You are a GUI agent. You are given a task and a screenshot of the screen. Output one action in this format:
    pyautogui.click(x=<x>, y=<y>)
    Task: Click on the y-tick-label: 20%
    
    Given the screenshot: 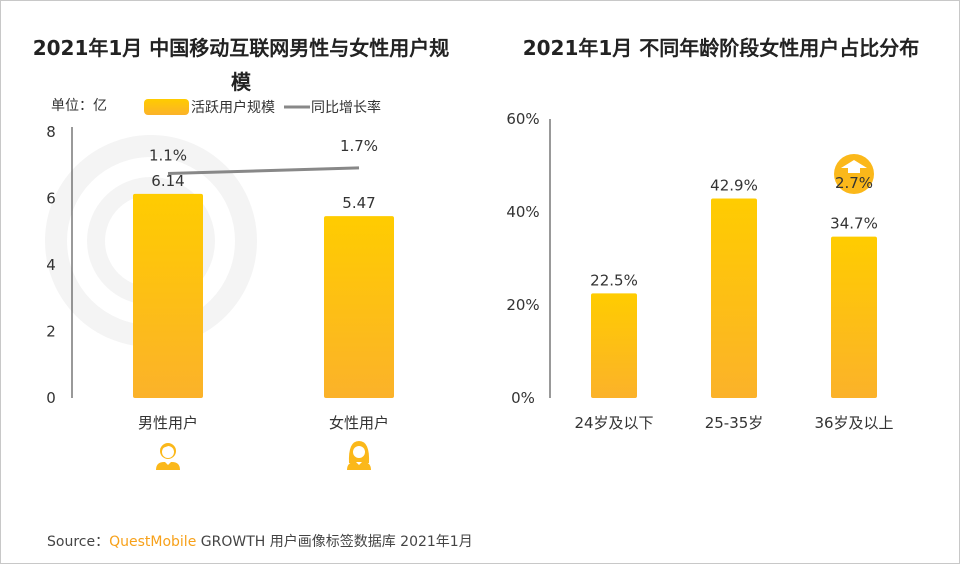 What is the action you would take?
    pyautogui.click(x=522, y=305)
    